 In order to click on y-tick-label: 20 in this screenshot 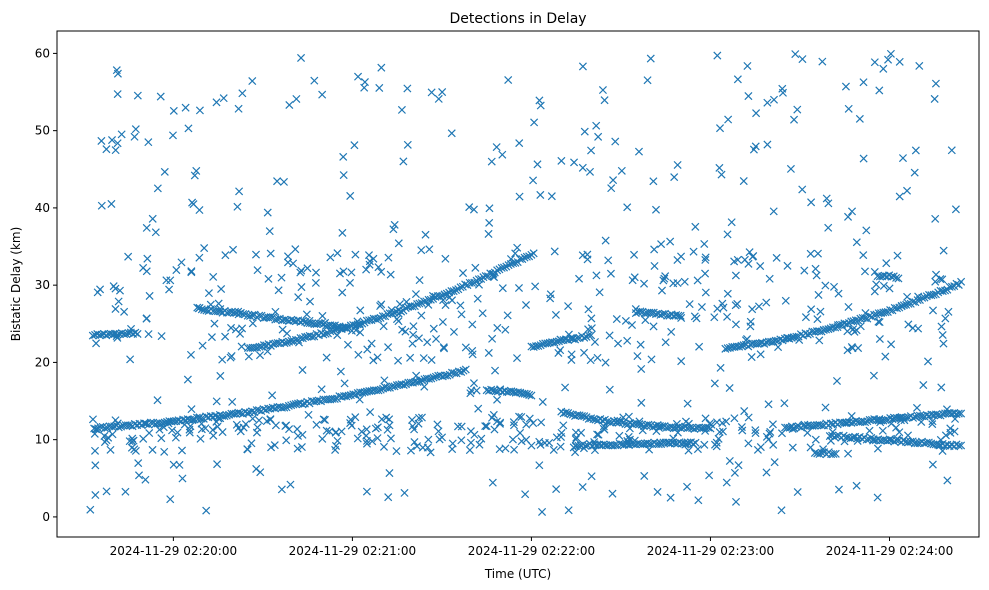, I will do `click(42, 362)`.